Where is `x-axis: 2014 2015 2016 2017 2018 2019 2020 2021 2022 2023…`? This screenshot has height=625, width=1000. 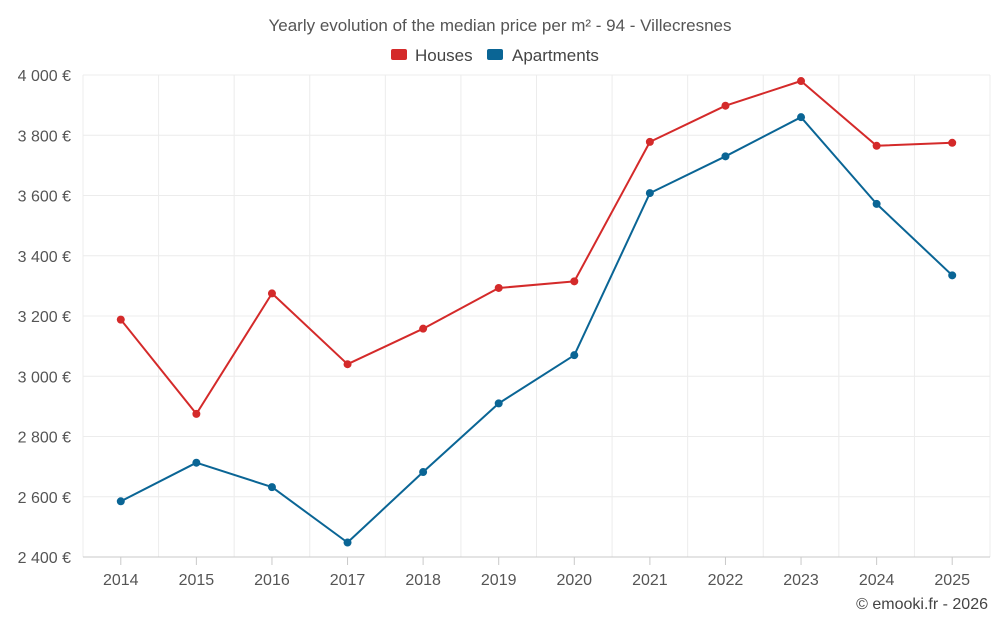
x-axis: 2014 2015 2016 2017 2018 2019 2020 2021 2022 2023… is located at coordinates (536, 572).